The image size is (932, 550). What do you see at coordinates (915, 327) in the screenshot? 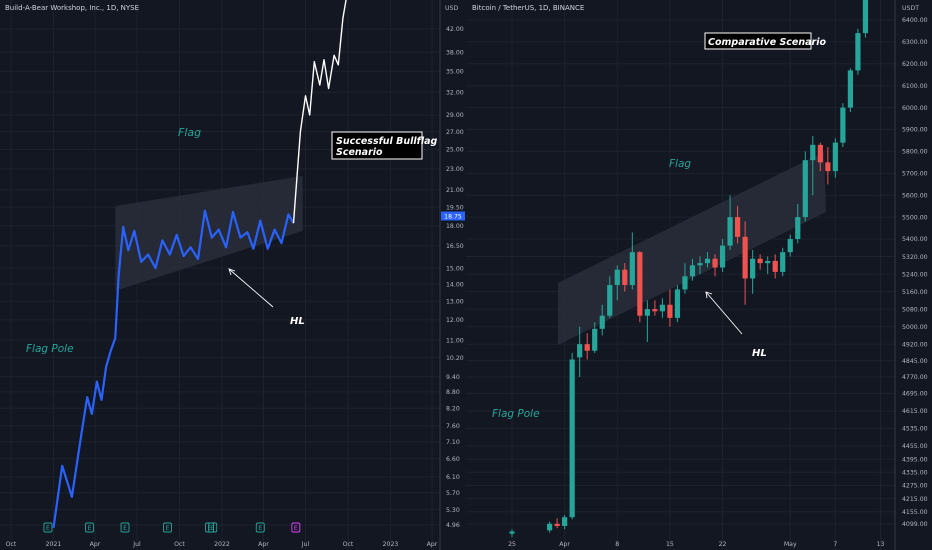
I see `btc-y-tick: 5000.00` at bounding box center [915, 327].